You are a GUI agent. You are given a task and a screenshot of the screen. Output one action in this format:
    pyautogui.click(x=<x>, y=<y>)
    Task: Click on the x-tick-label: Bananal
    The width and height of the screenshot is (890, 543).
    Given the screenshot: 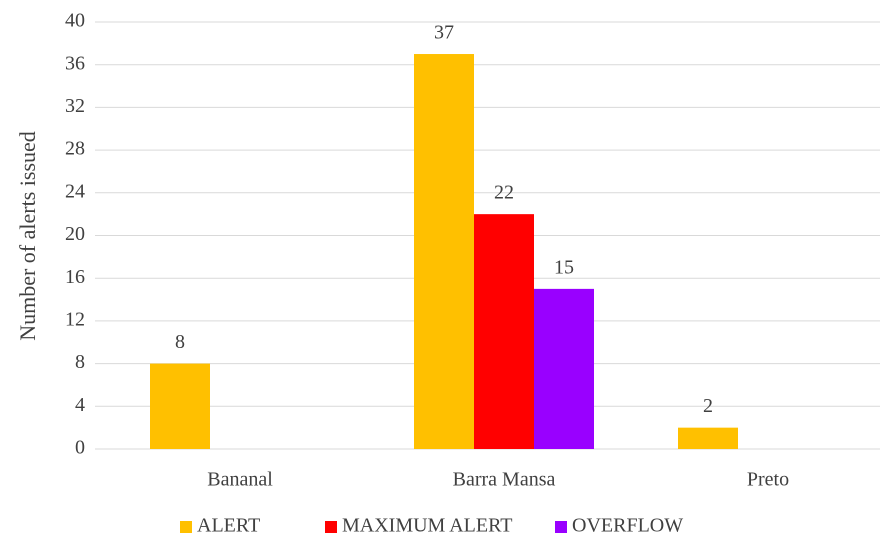 What is the action you would take?
    pyautogui.click(x=240, y=480)
    